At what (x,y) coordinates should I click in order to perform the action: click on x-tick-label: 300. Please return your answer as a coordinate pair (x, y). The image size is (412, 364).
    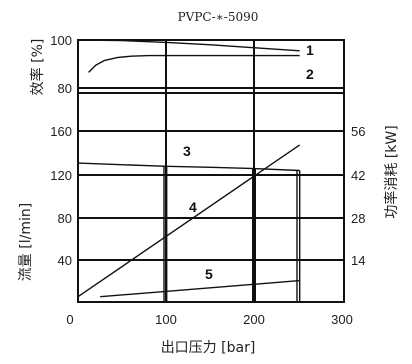
    Looking at the image, I should click on (342, 319).